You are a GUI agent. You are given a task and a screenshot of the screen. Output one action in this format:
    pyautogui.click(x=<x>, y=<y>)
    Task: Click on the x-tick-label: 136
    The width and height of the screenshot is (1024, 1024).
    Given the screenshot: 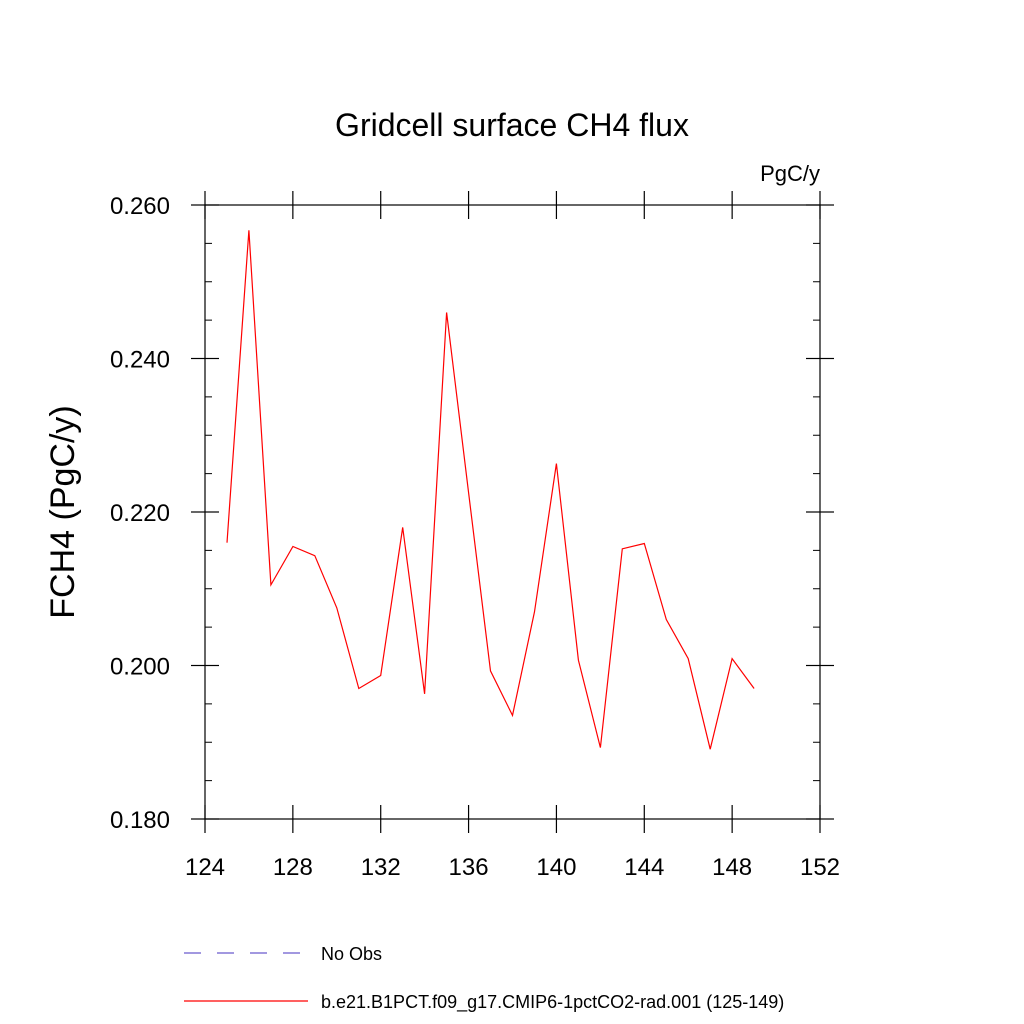 What is the action you would take?
    pyautogui.click(x=469, y=867)
    